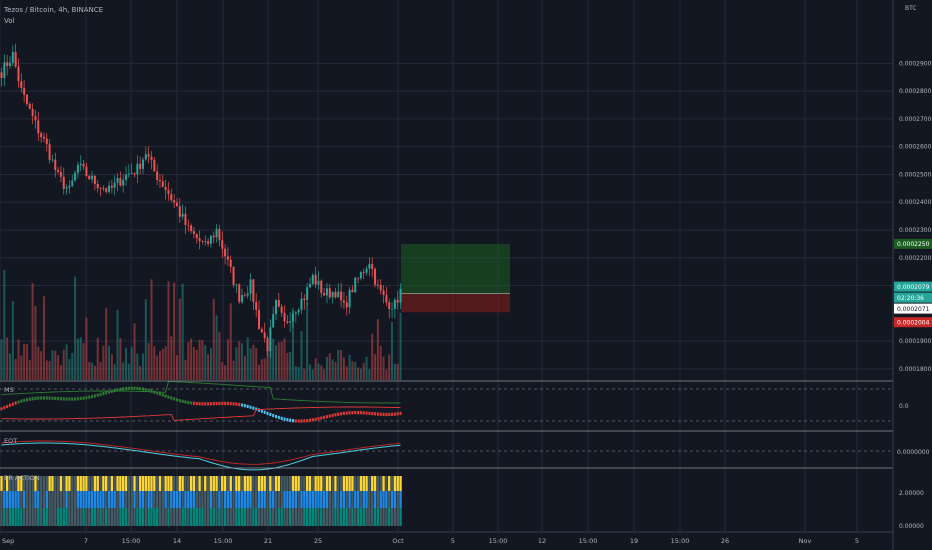  Describe the element at coordinates (913, 452) in the screenshot. I see `eot-axis-label: 0.0000000` at that location.